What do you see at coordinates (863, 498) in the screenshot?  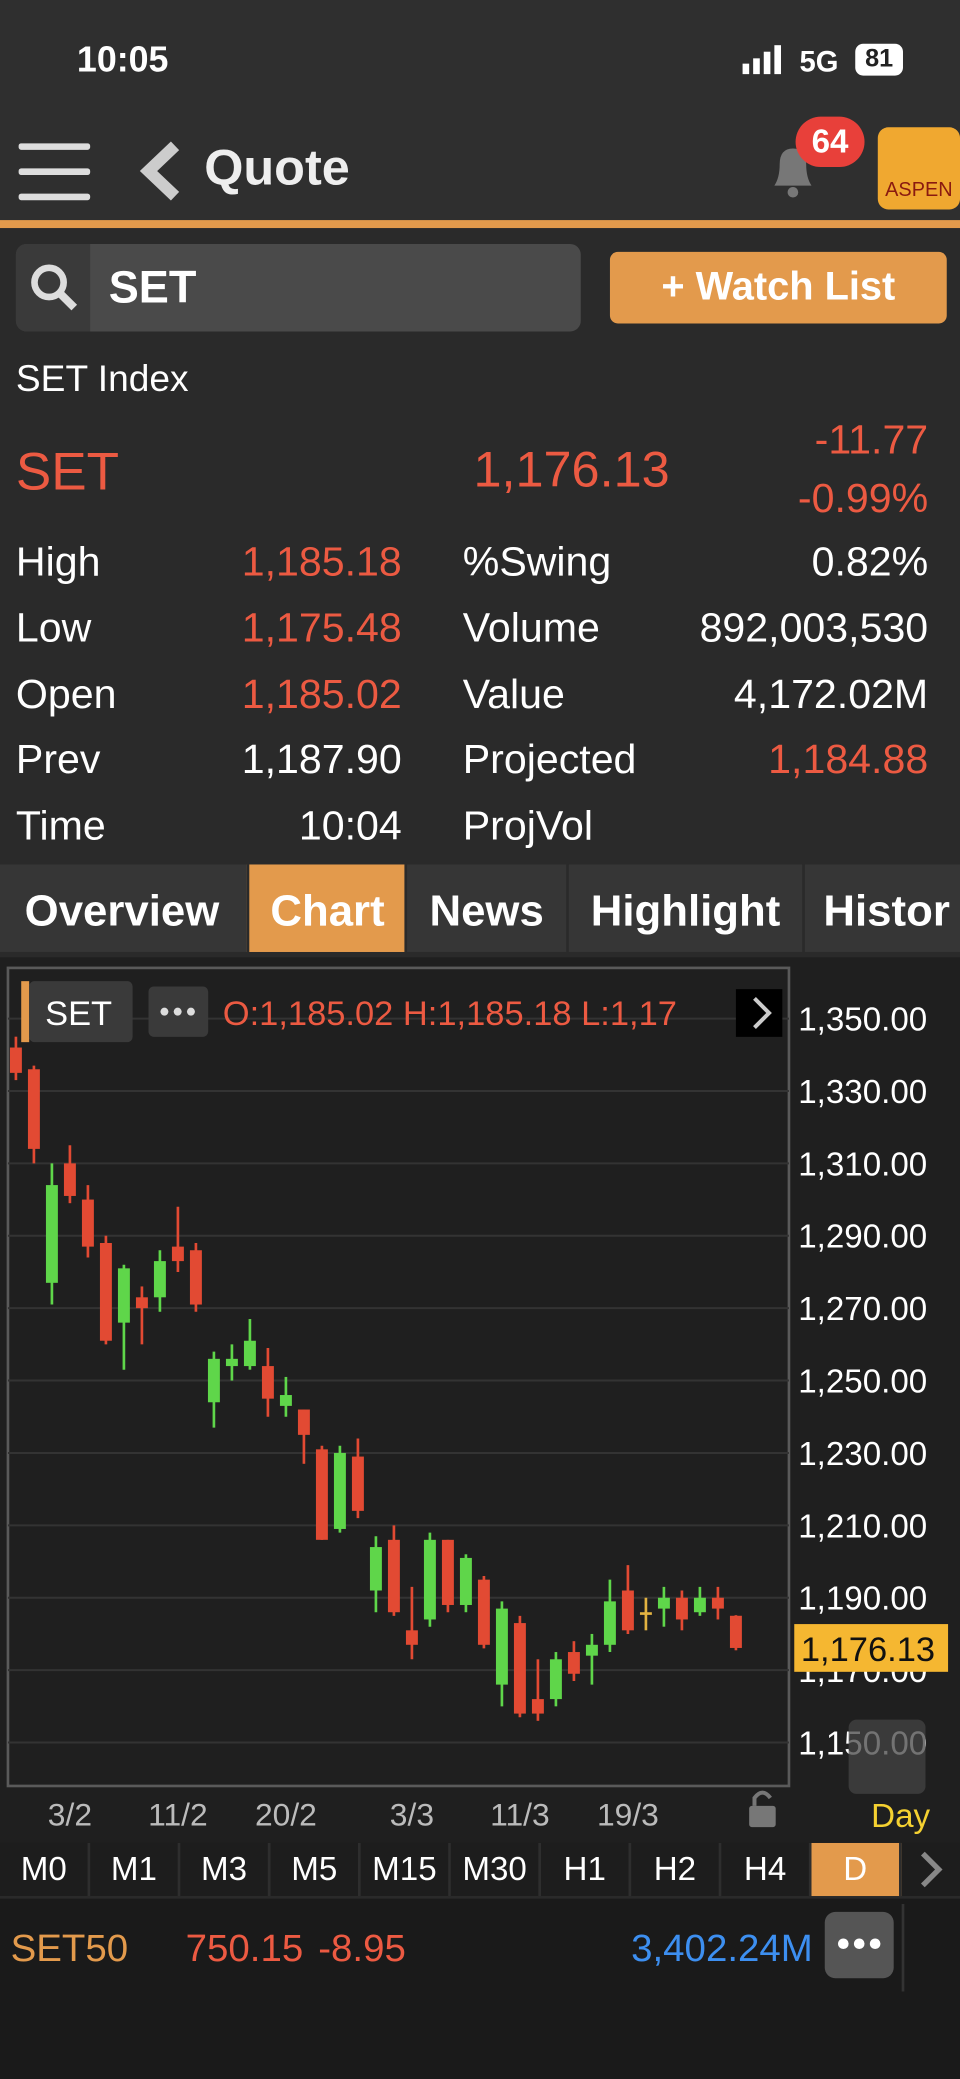 I see `quote-percent: -0.99%` at bounding box center [863, 498].